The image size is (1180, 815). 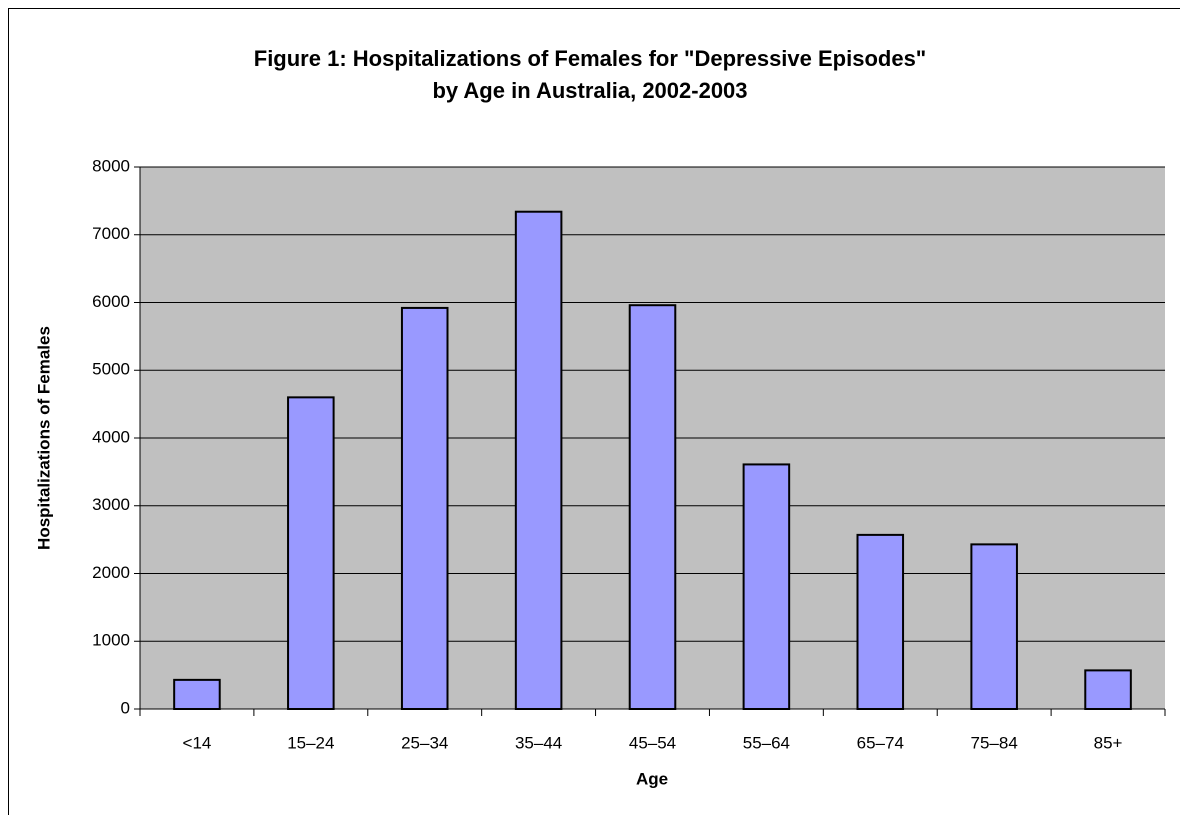 I want to click on x-tick-label: 15–24, so click(x=310, y=742).